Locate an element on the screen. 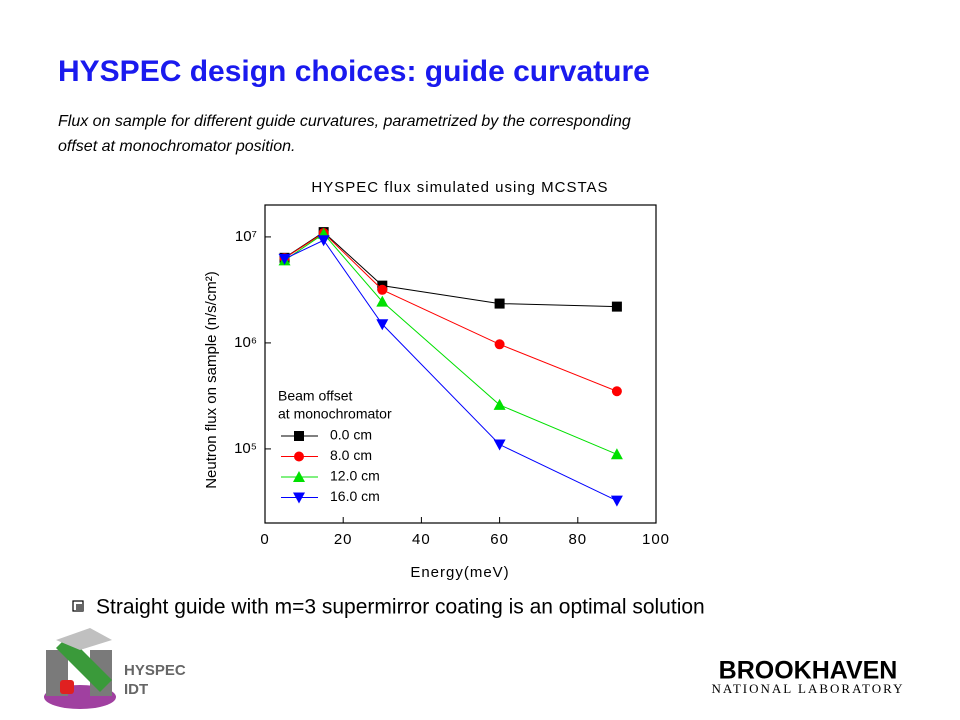 This screenshot has width=960, height=720. brand-name: BROOKHAVEN is located at coordinates (808, 671).